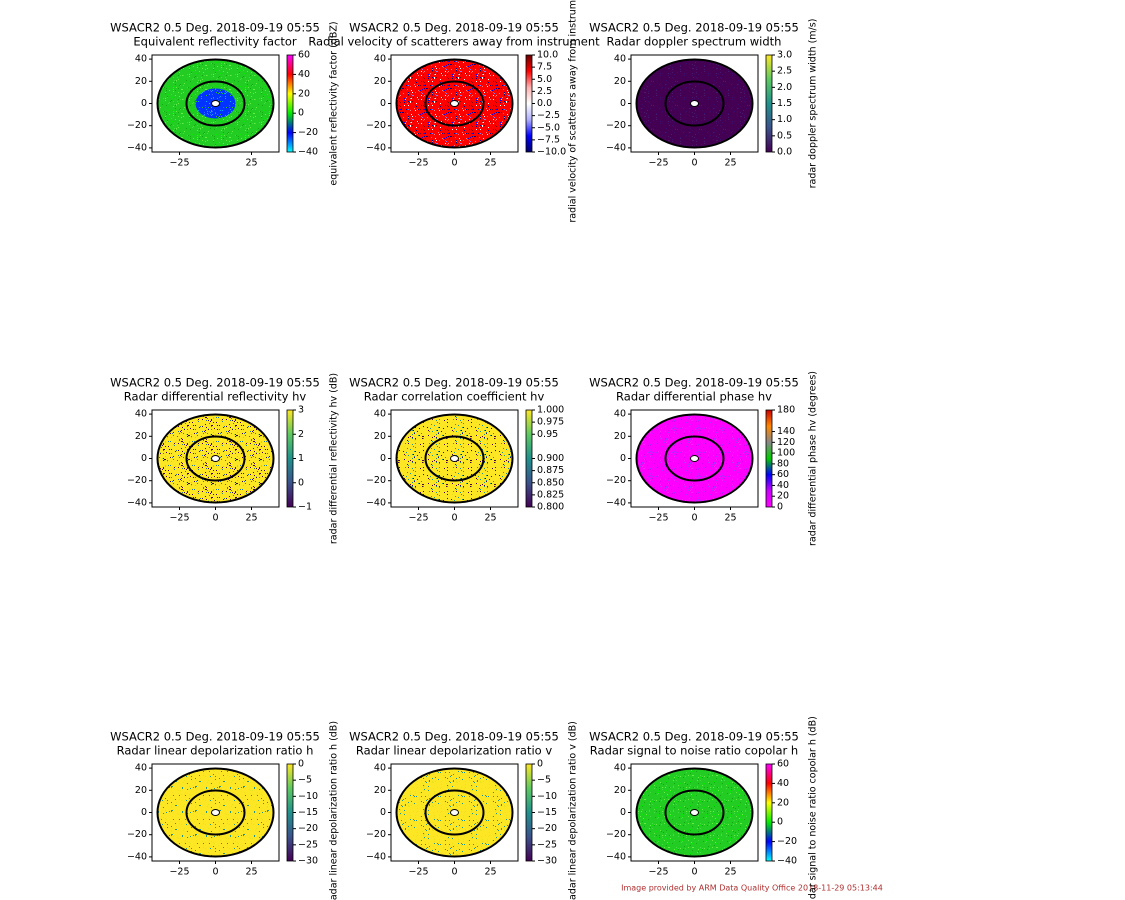 This screenshot has height=900, width=1125. Describe the element at coordinates (305, 507) in the screenshot. I see `colorbar-tick-label: −1` at that location.